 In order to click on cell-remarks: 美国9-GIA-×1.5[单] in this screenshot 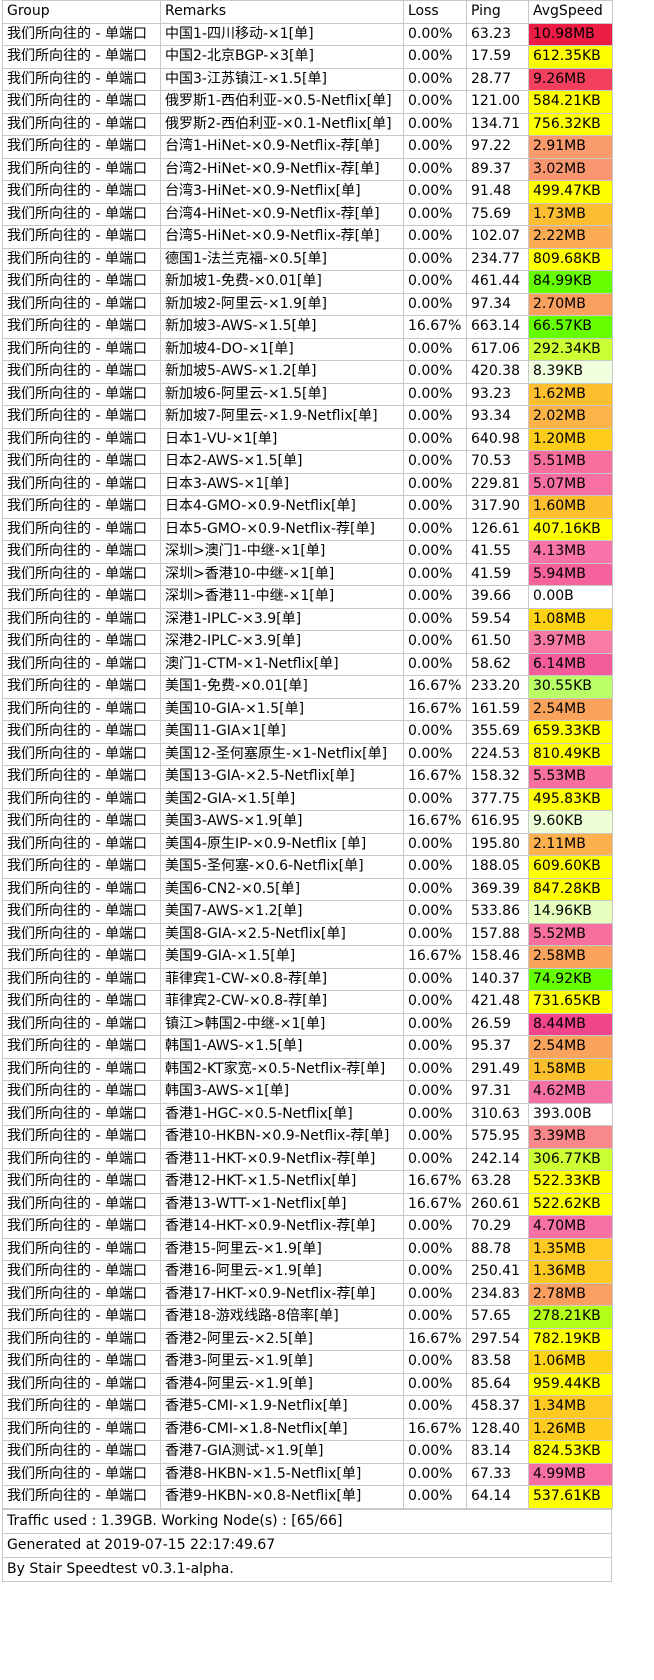, I will do `click(282, 957)`.